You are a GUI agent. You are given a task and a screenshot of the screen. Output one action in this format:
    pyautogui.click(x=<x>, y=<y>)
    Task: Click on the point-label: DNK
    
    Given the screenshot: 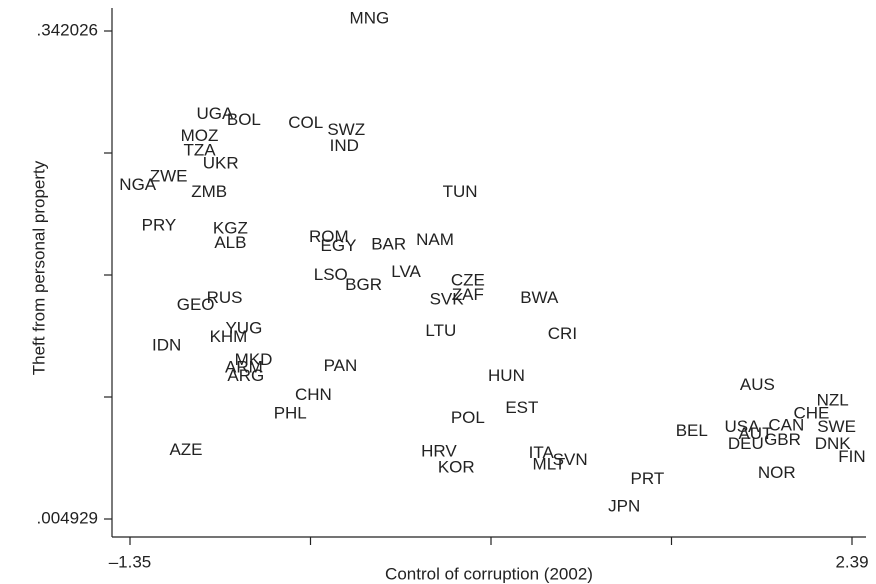 What is the action you would take?
    pyautogui.click(x=833, y=443)
    